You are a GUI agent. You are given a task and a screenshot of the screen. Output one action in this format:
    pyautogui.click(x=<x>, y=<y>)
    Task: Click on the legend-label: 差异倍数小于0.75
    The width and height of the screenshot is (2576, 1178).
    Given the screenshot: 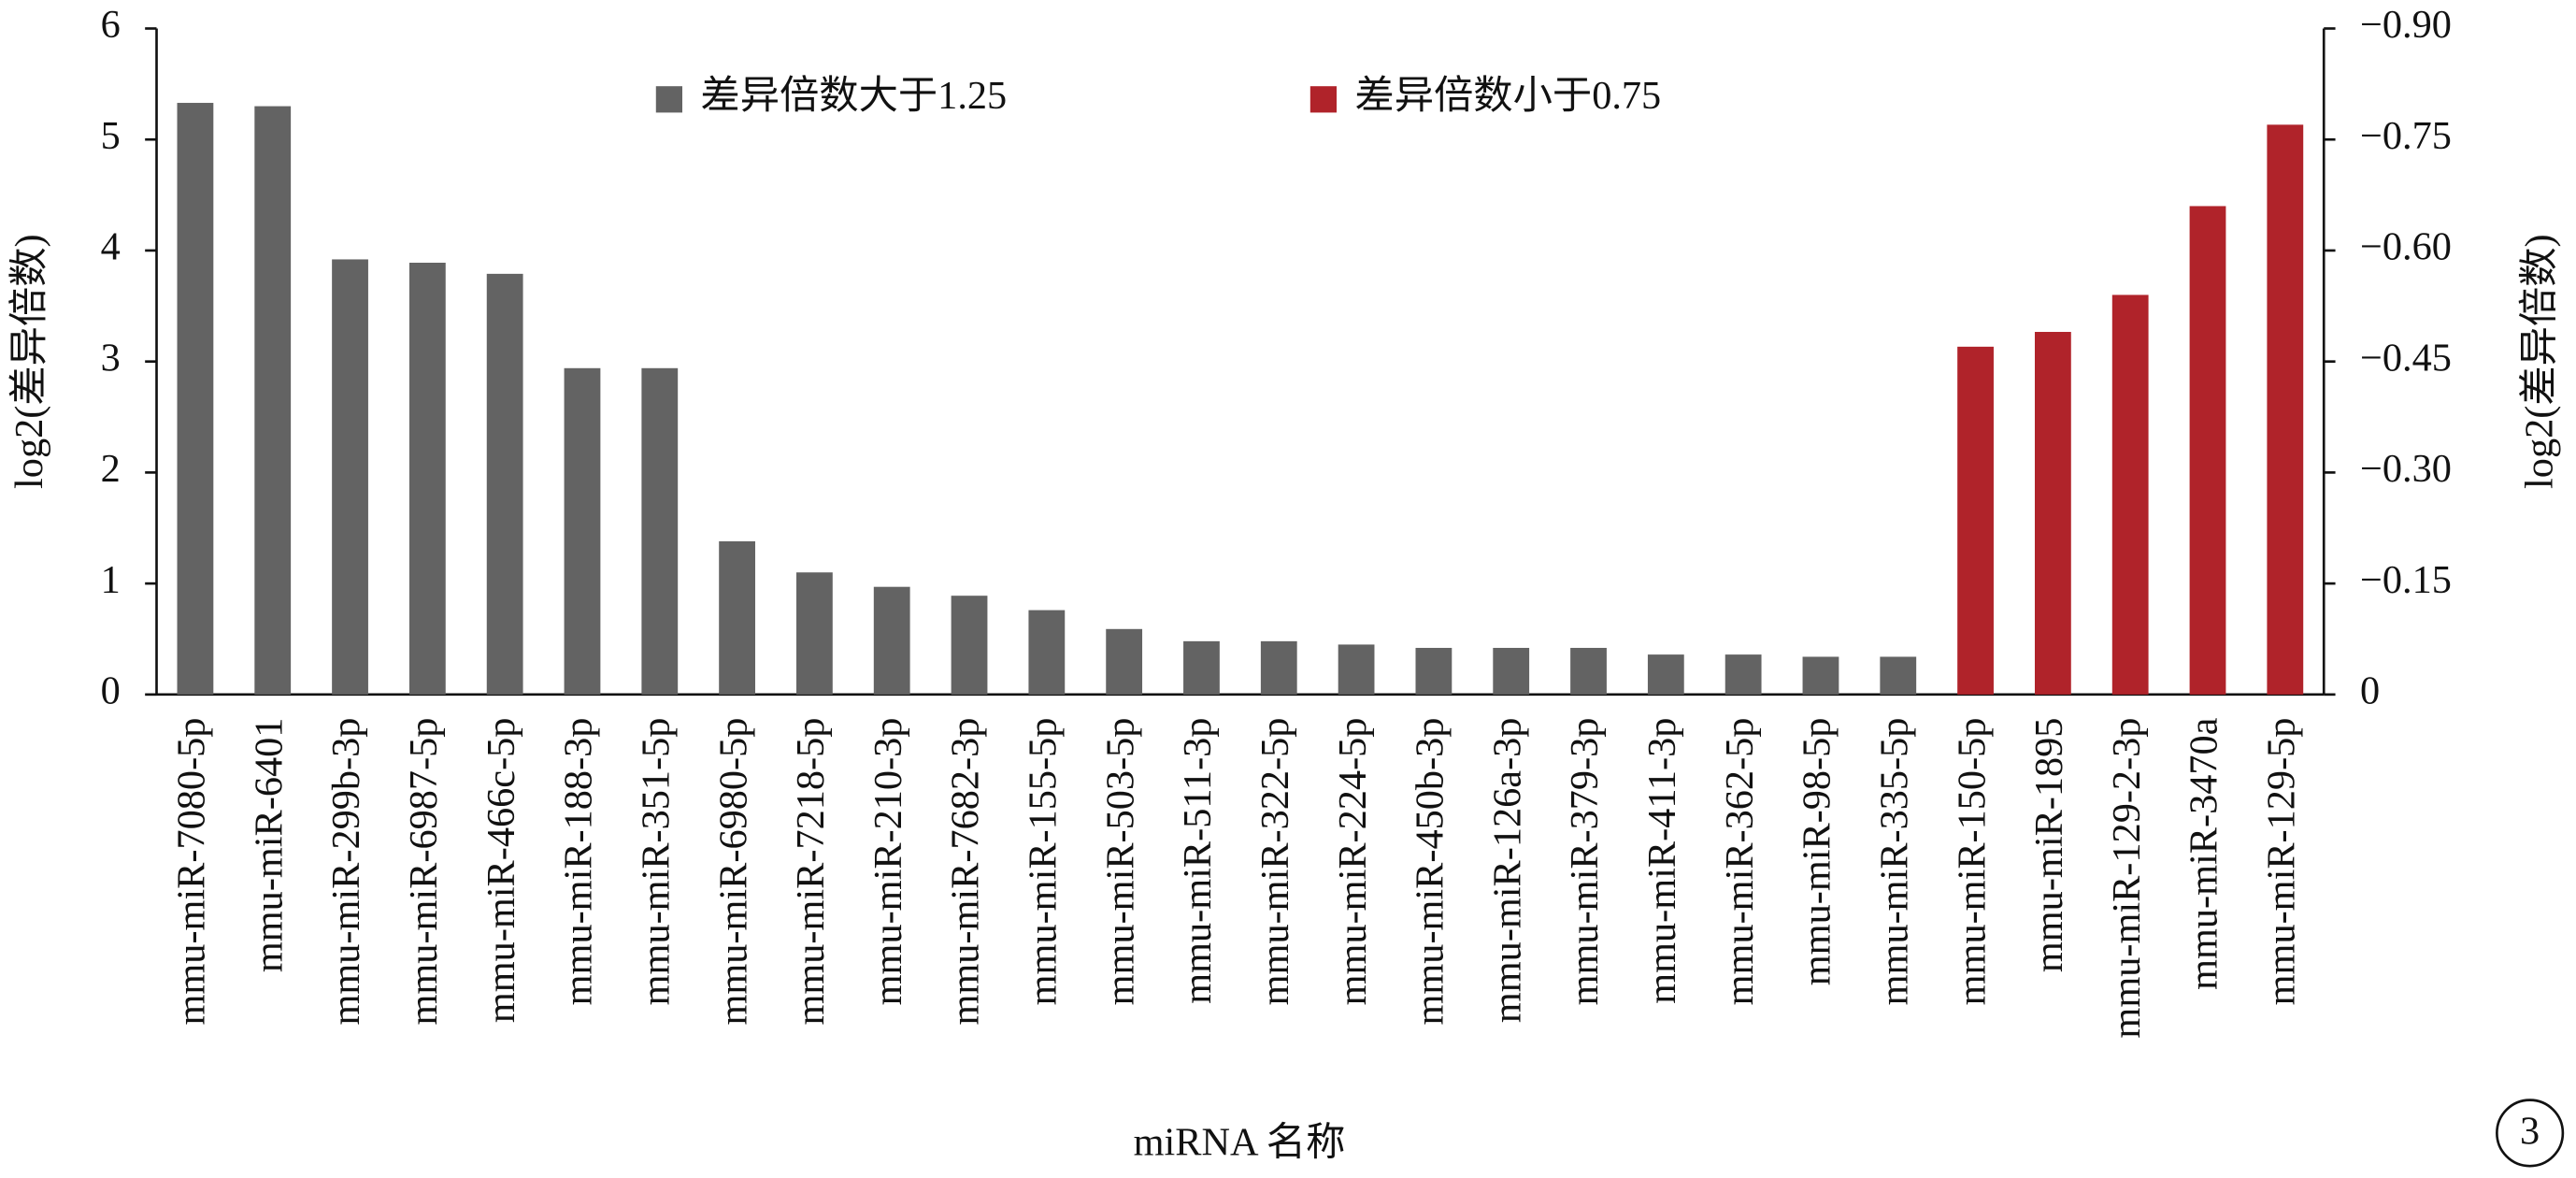 What is the action you would take?
    pyautogui.click(x=1507, y=96)
    